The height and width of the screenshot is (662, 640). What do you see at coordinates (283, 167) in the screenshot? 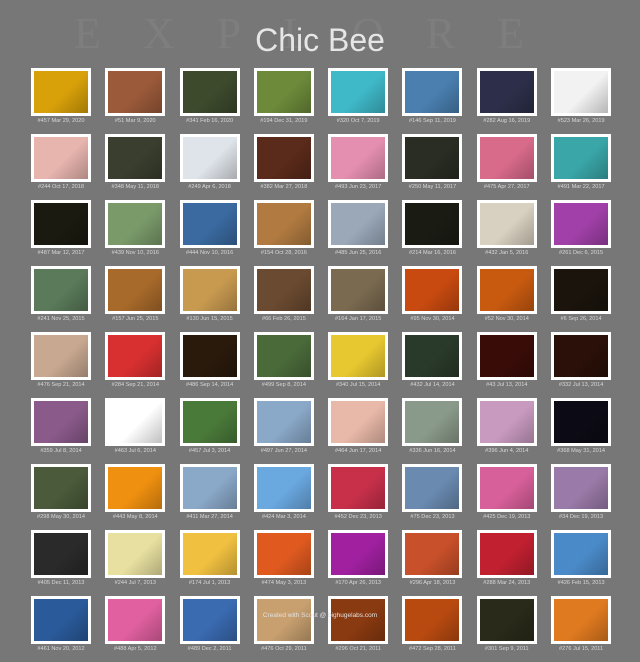
I see `photo-tile: #382 Mar 27, 2018` at bounding box center [283, 167].